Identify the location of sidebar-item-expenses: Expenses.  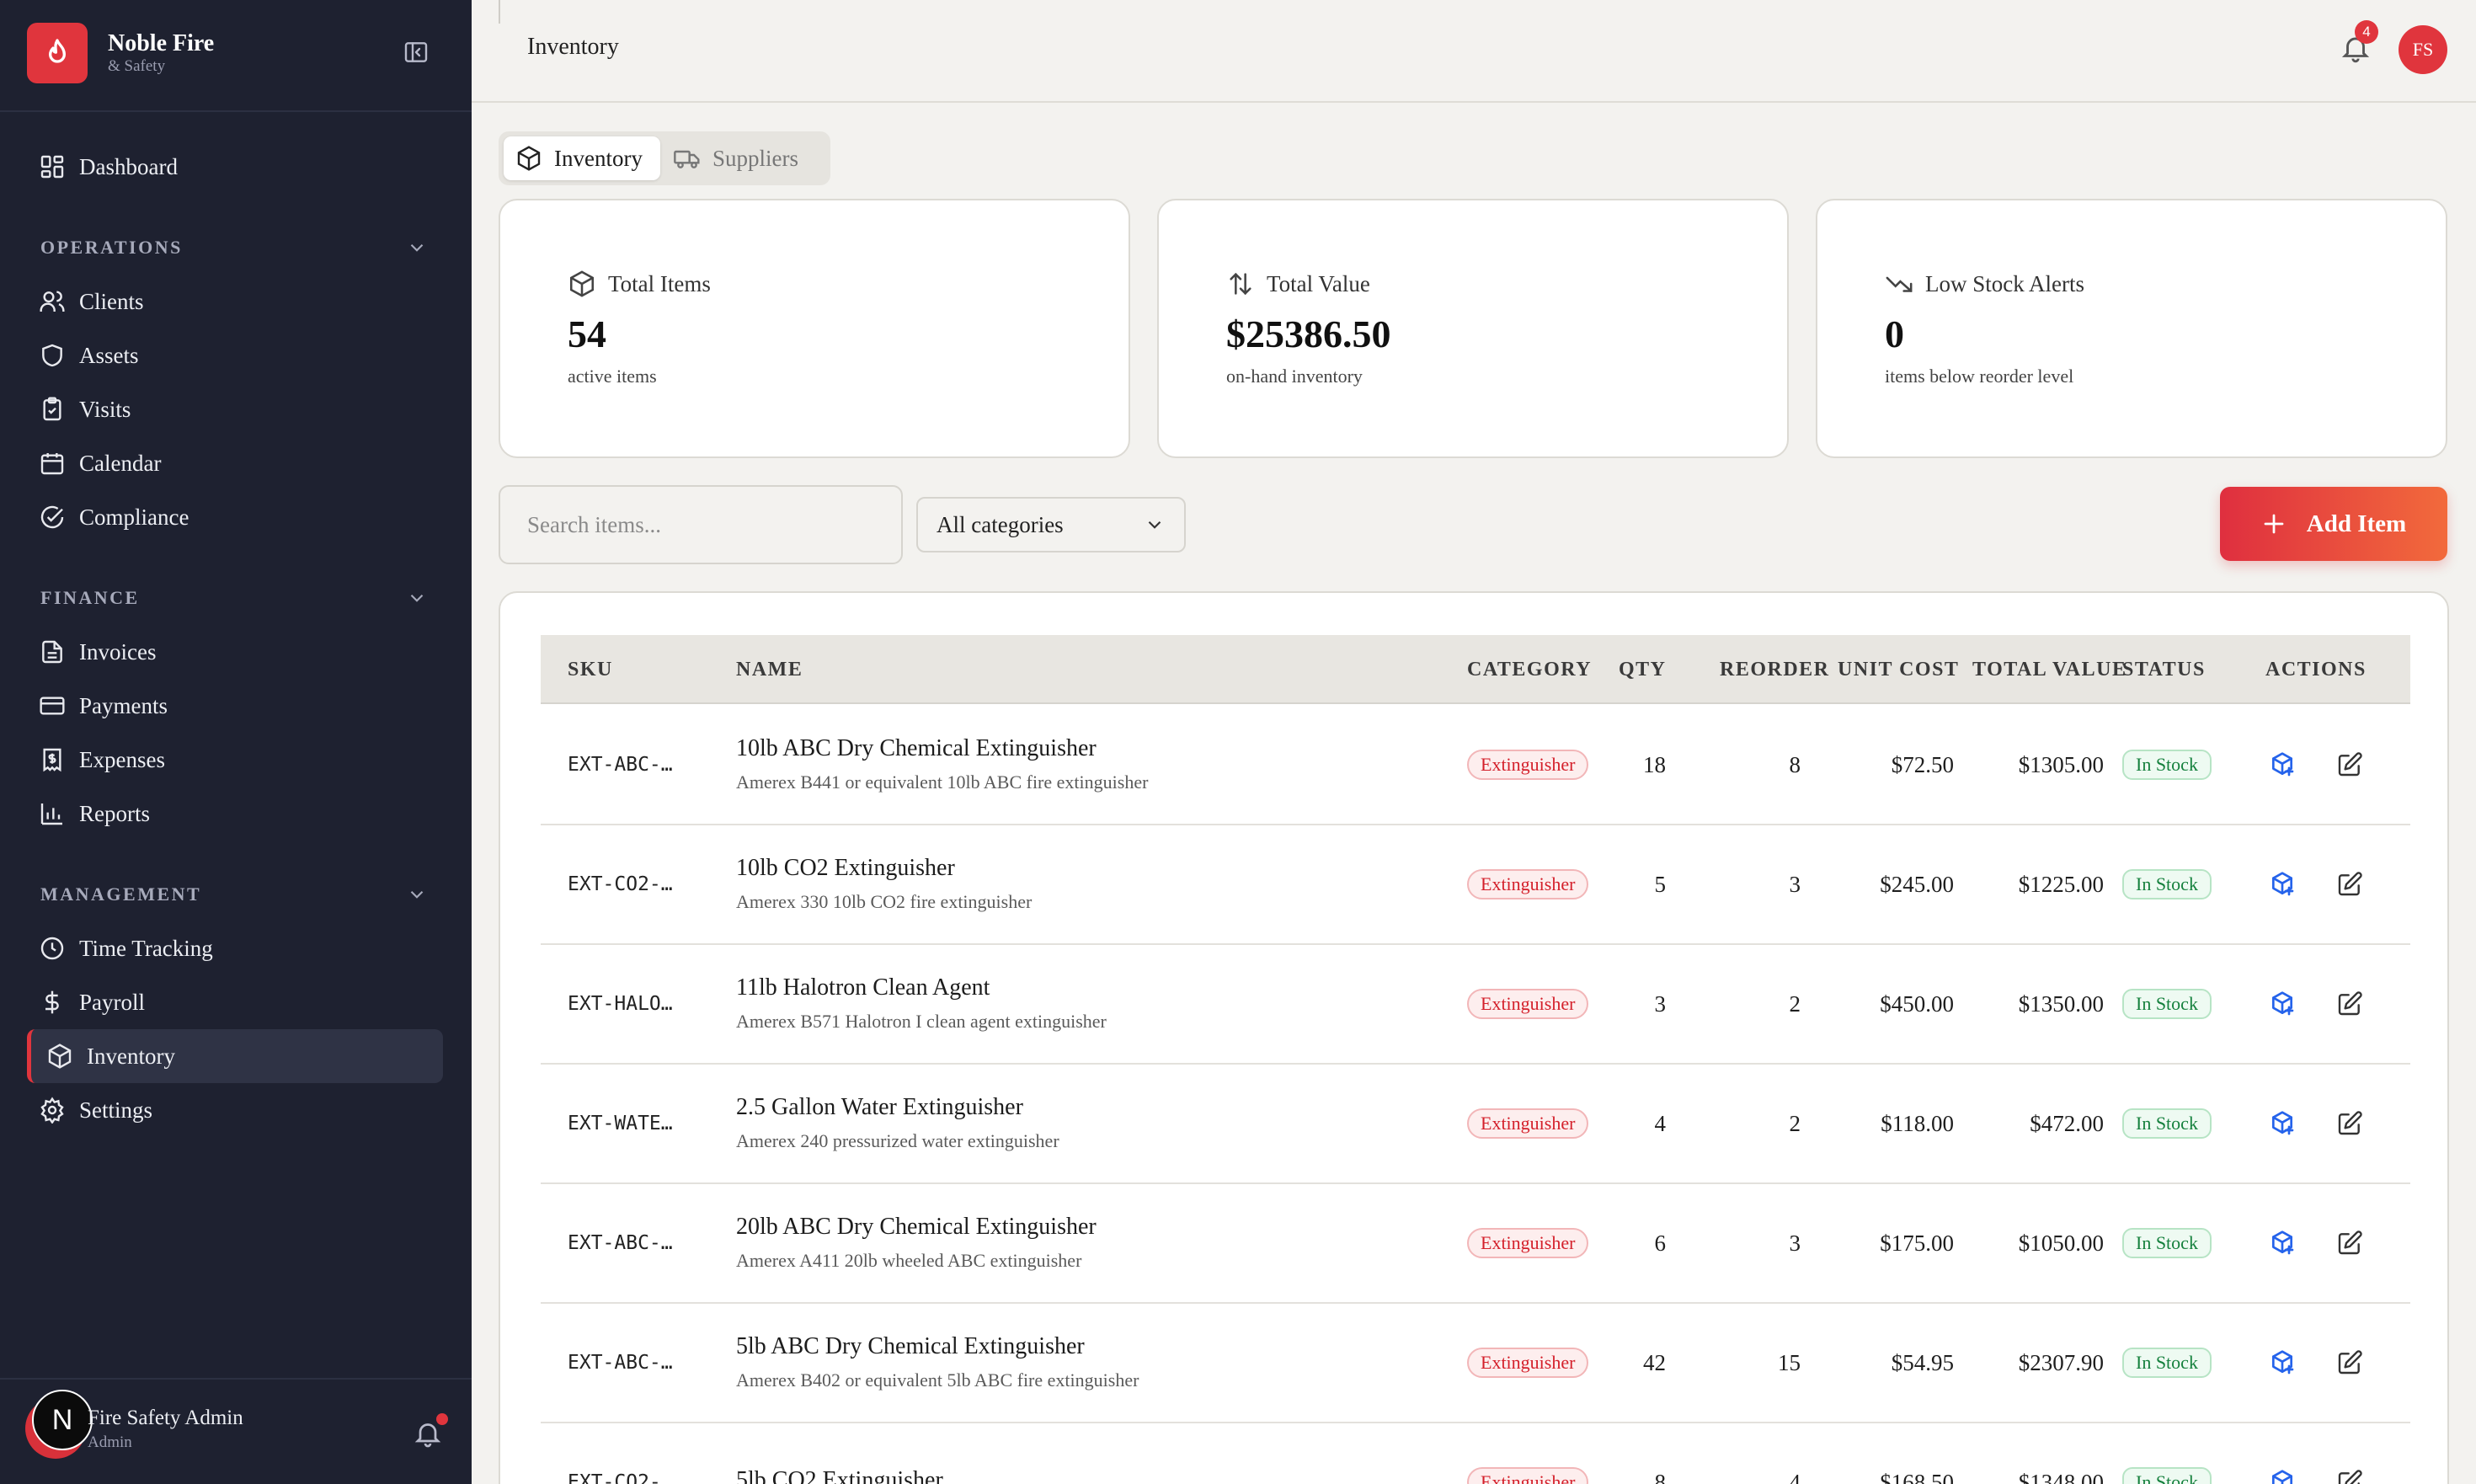
(235, 760).